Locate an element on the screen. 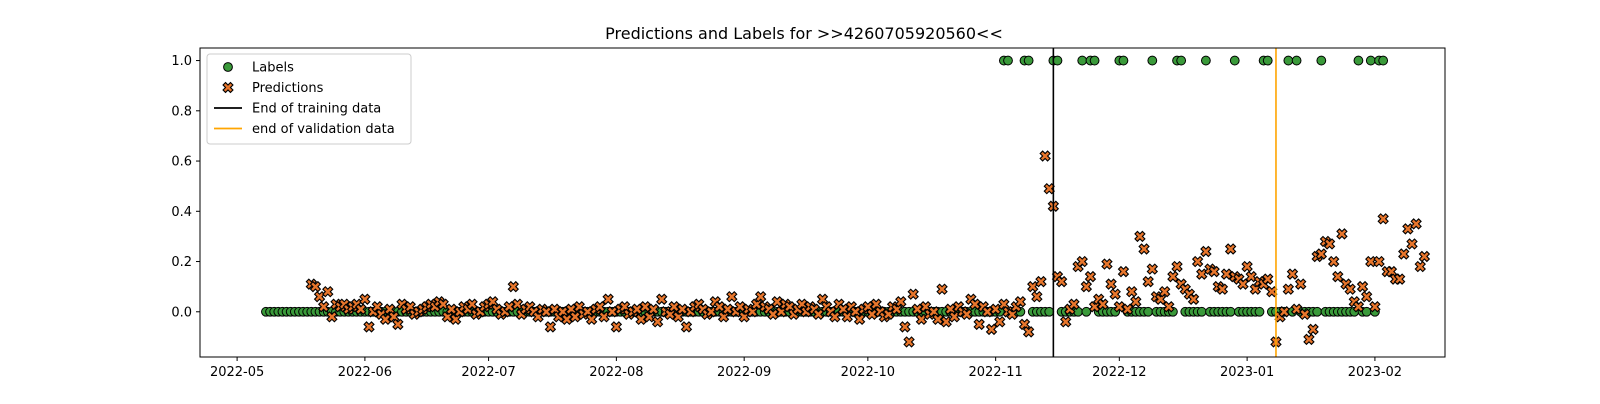 The height and width of the screenshot is (404, 1600). legend-entry-label: End of training data is located at coordinates (316, 109).